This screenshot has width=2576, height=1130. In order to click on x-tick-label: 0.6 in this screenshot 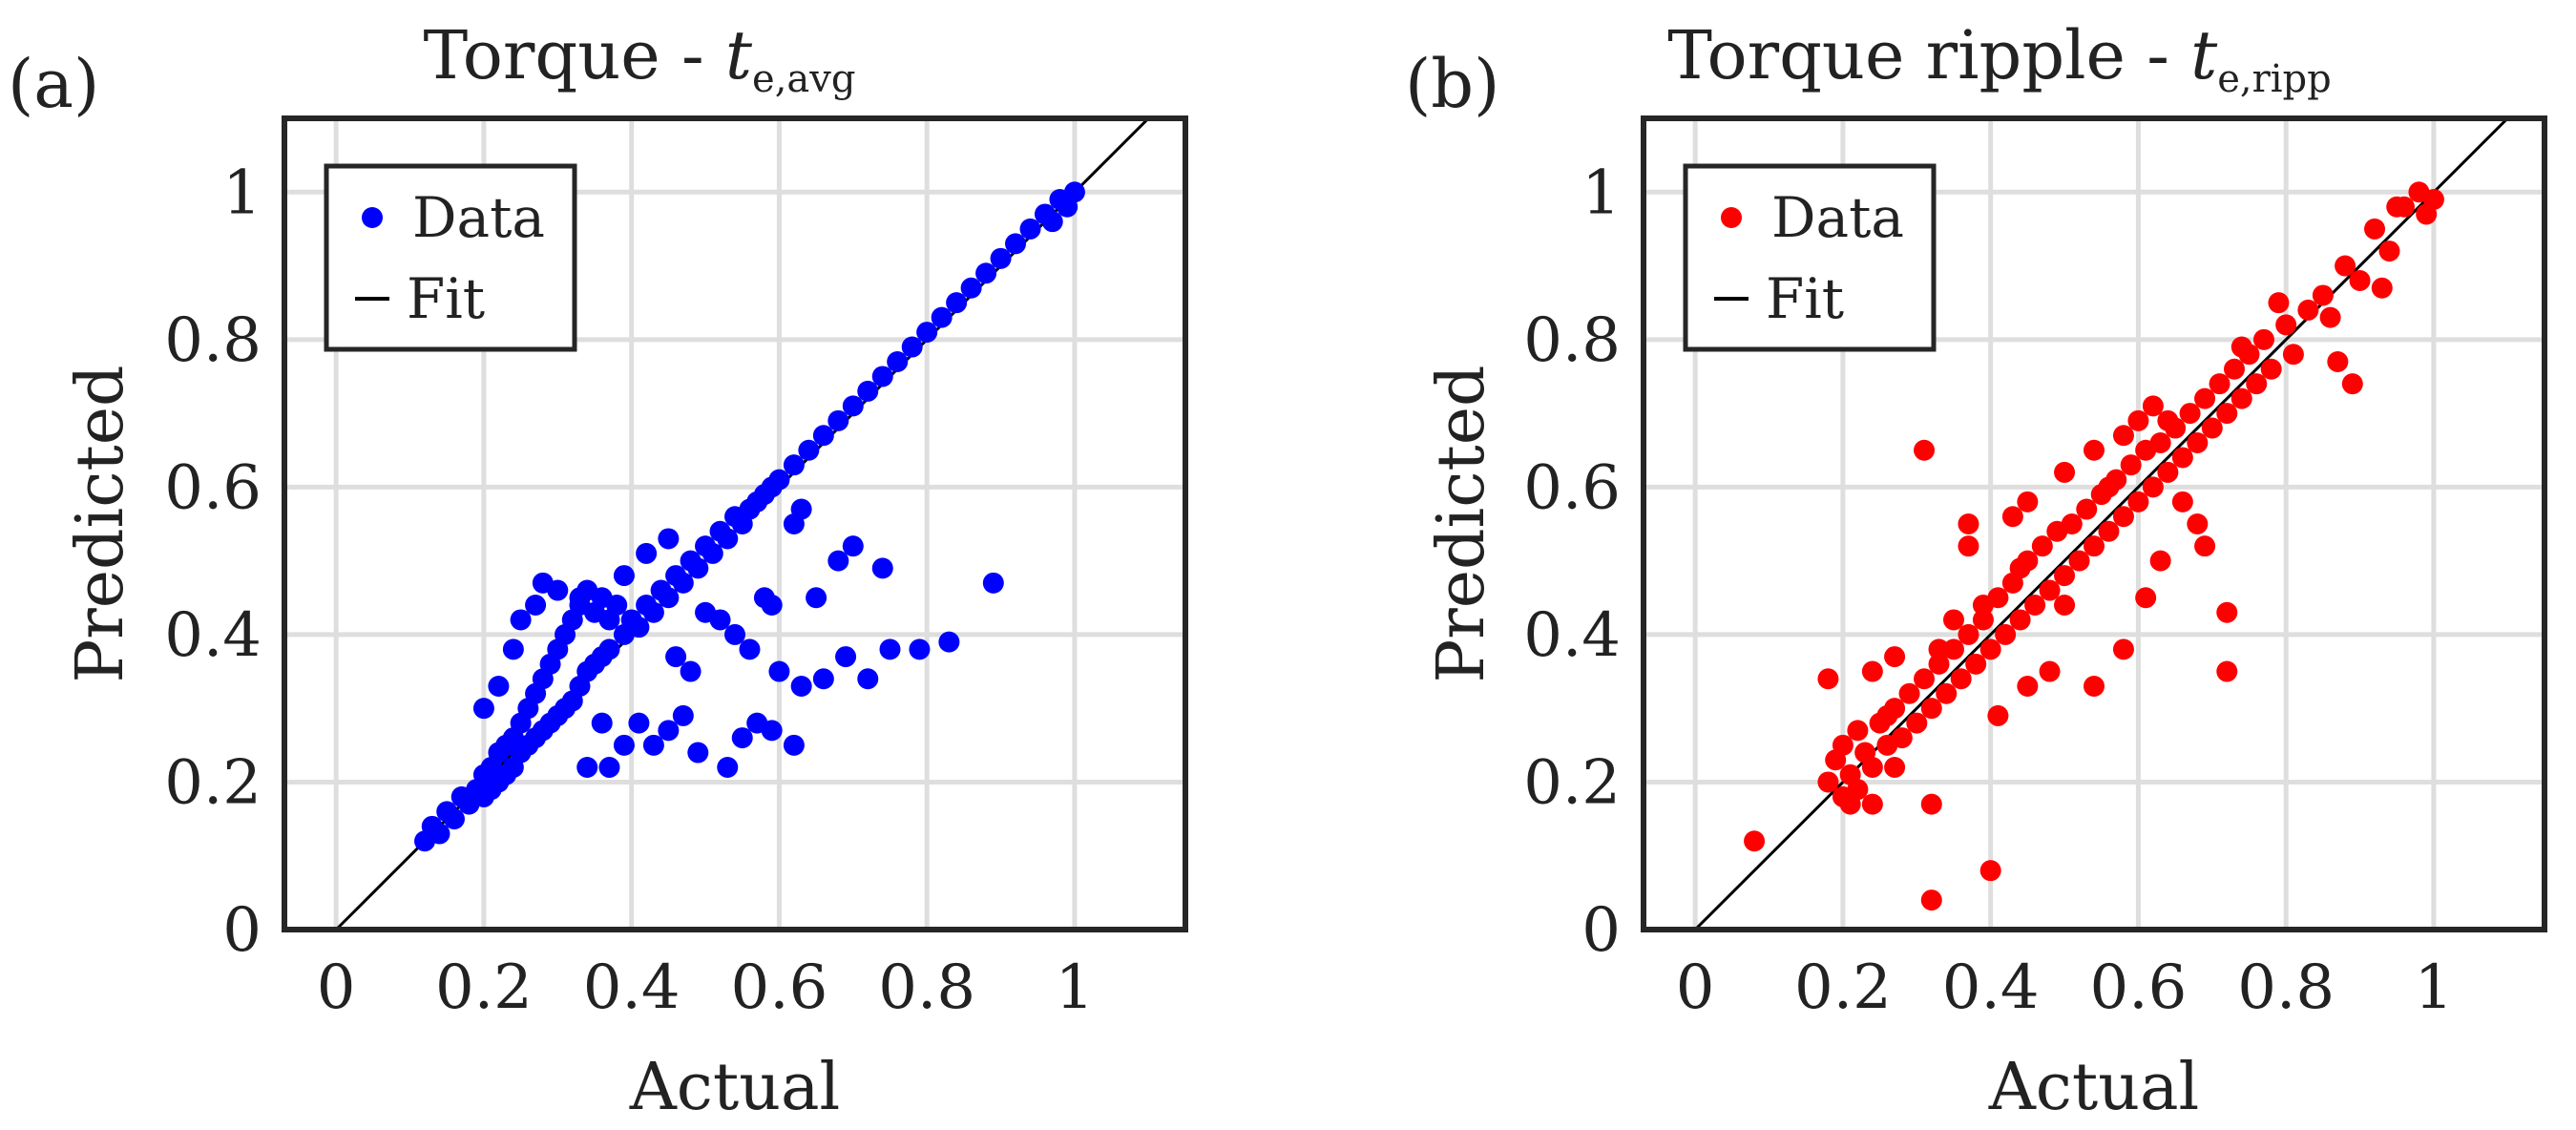, I will do `click(779, 987)`.